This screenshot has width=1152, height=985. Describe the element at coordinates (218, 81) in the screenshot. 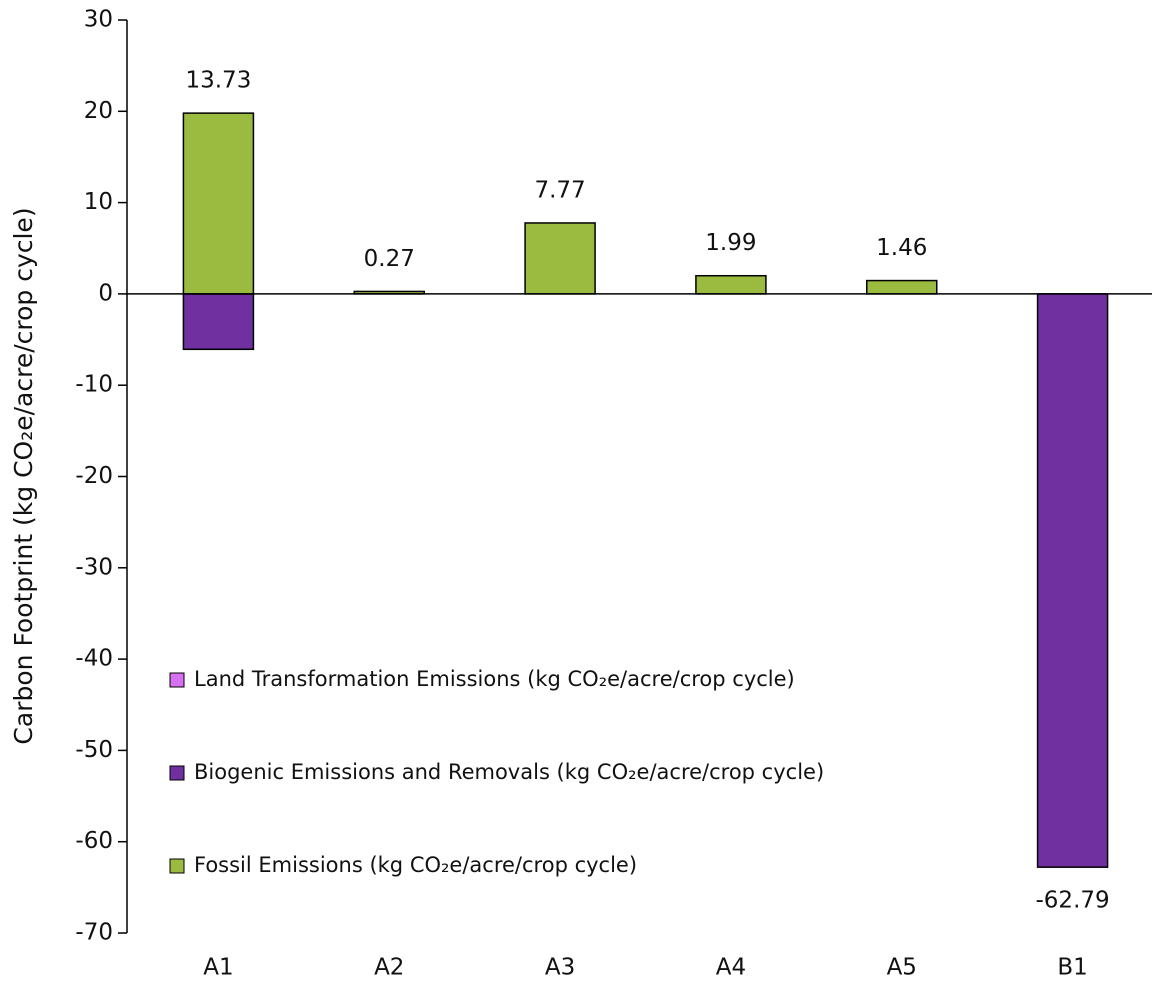

I see `data-label: 13.73` at that location.